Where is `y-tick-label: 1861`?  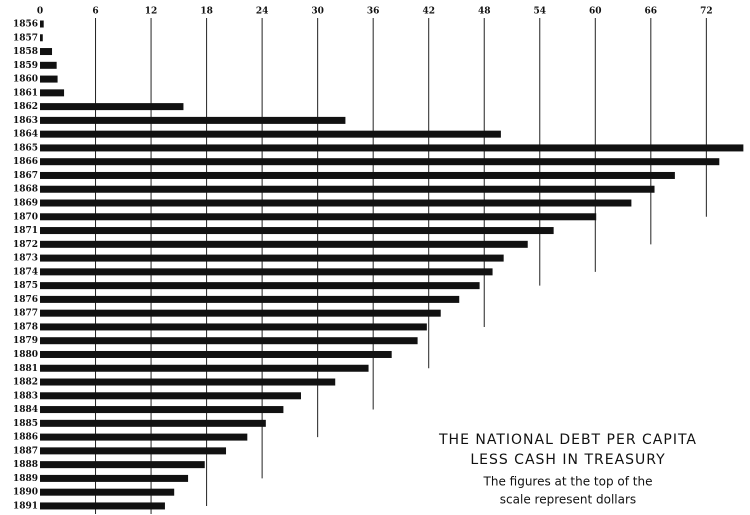
y-tick-label: 1861 is located at coordinates (25, 93).